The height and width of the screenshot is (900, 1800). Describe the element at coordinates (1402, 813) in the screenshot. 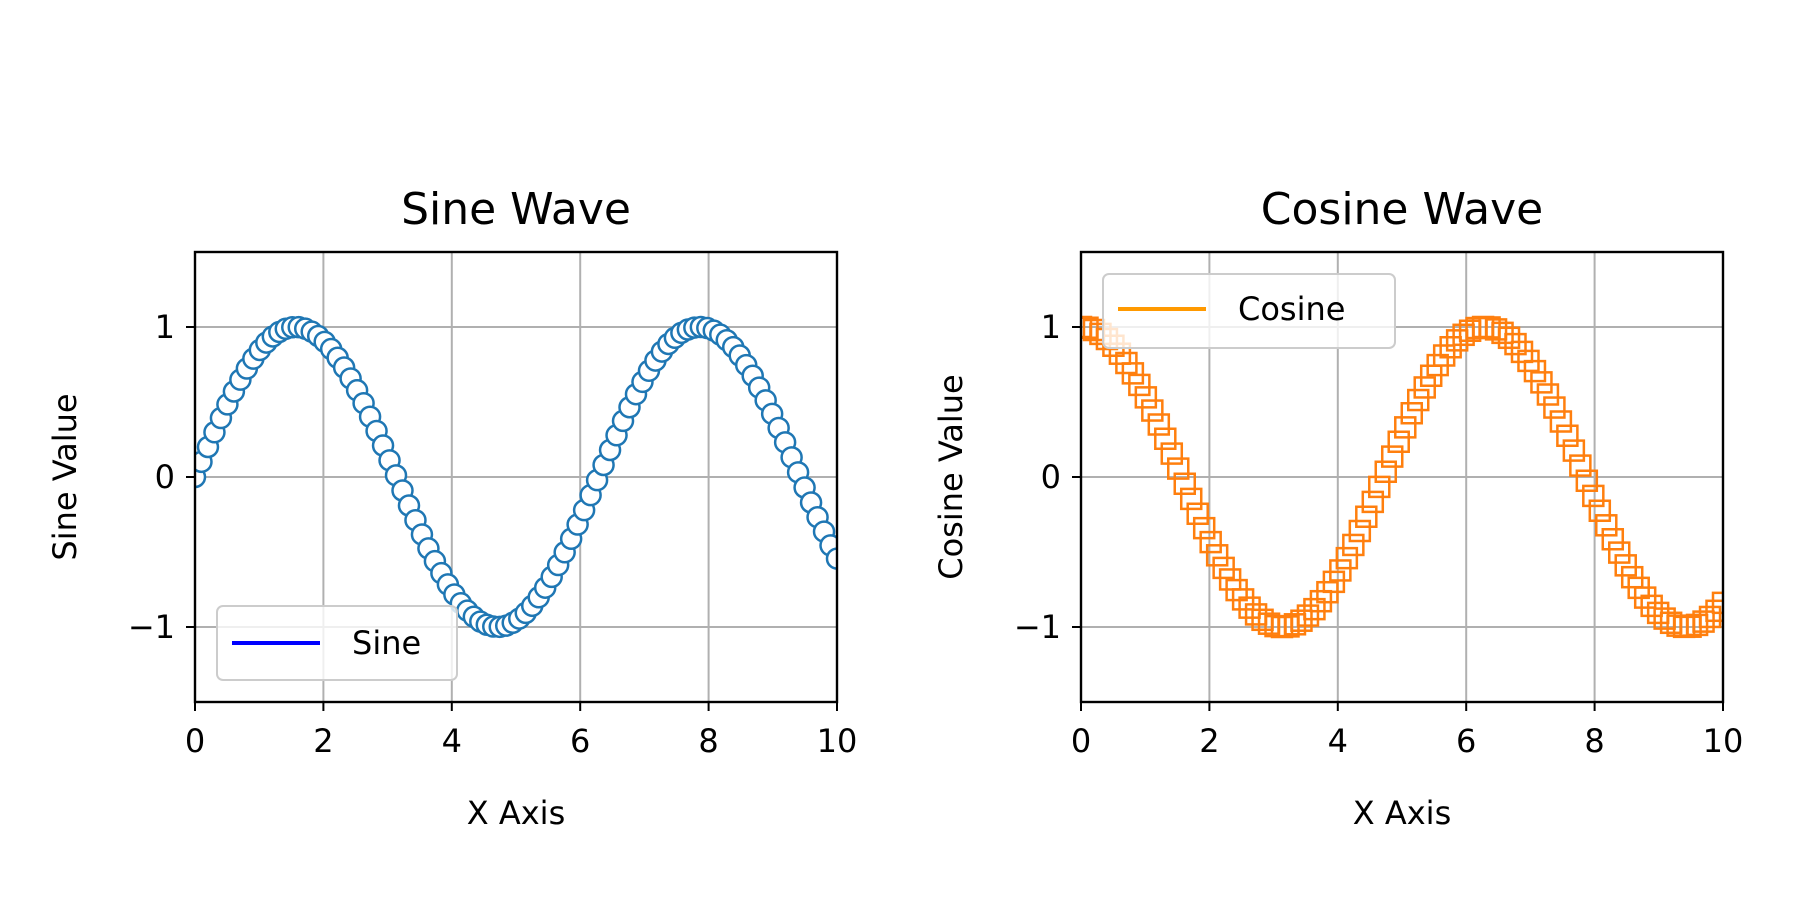

I see `cosine-x-axis-label: X Axis` at that location.